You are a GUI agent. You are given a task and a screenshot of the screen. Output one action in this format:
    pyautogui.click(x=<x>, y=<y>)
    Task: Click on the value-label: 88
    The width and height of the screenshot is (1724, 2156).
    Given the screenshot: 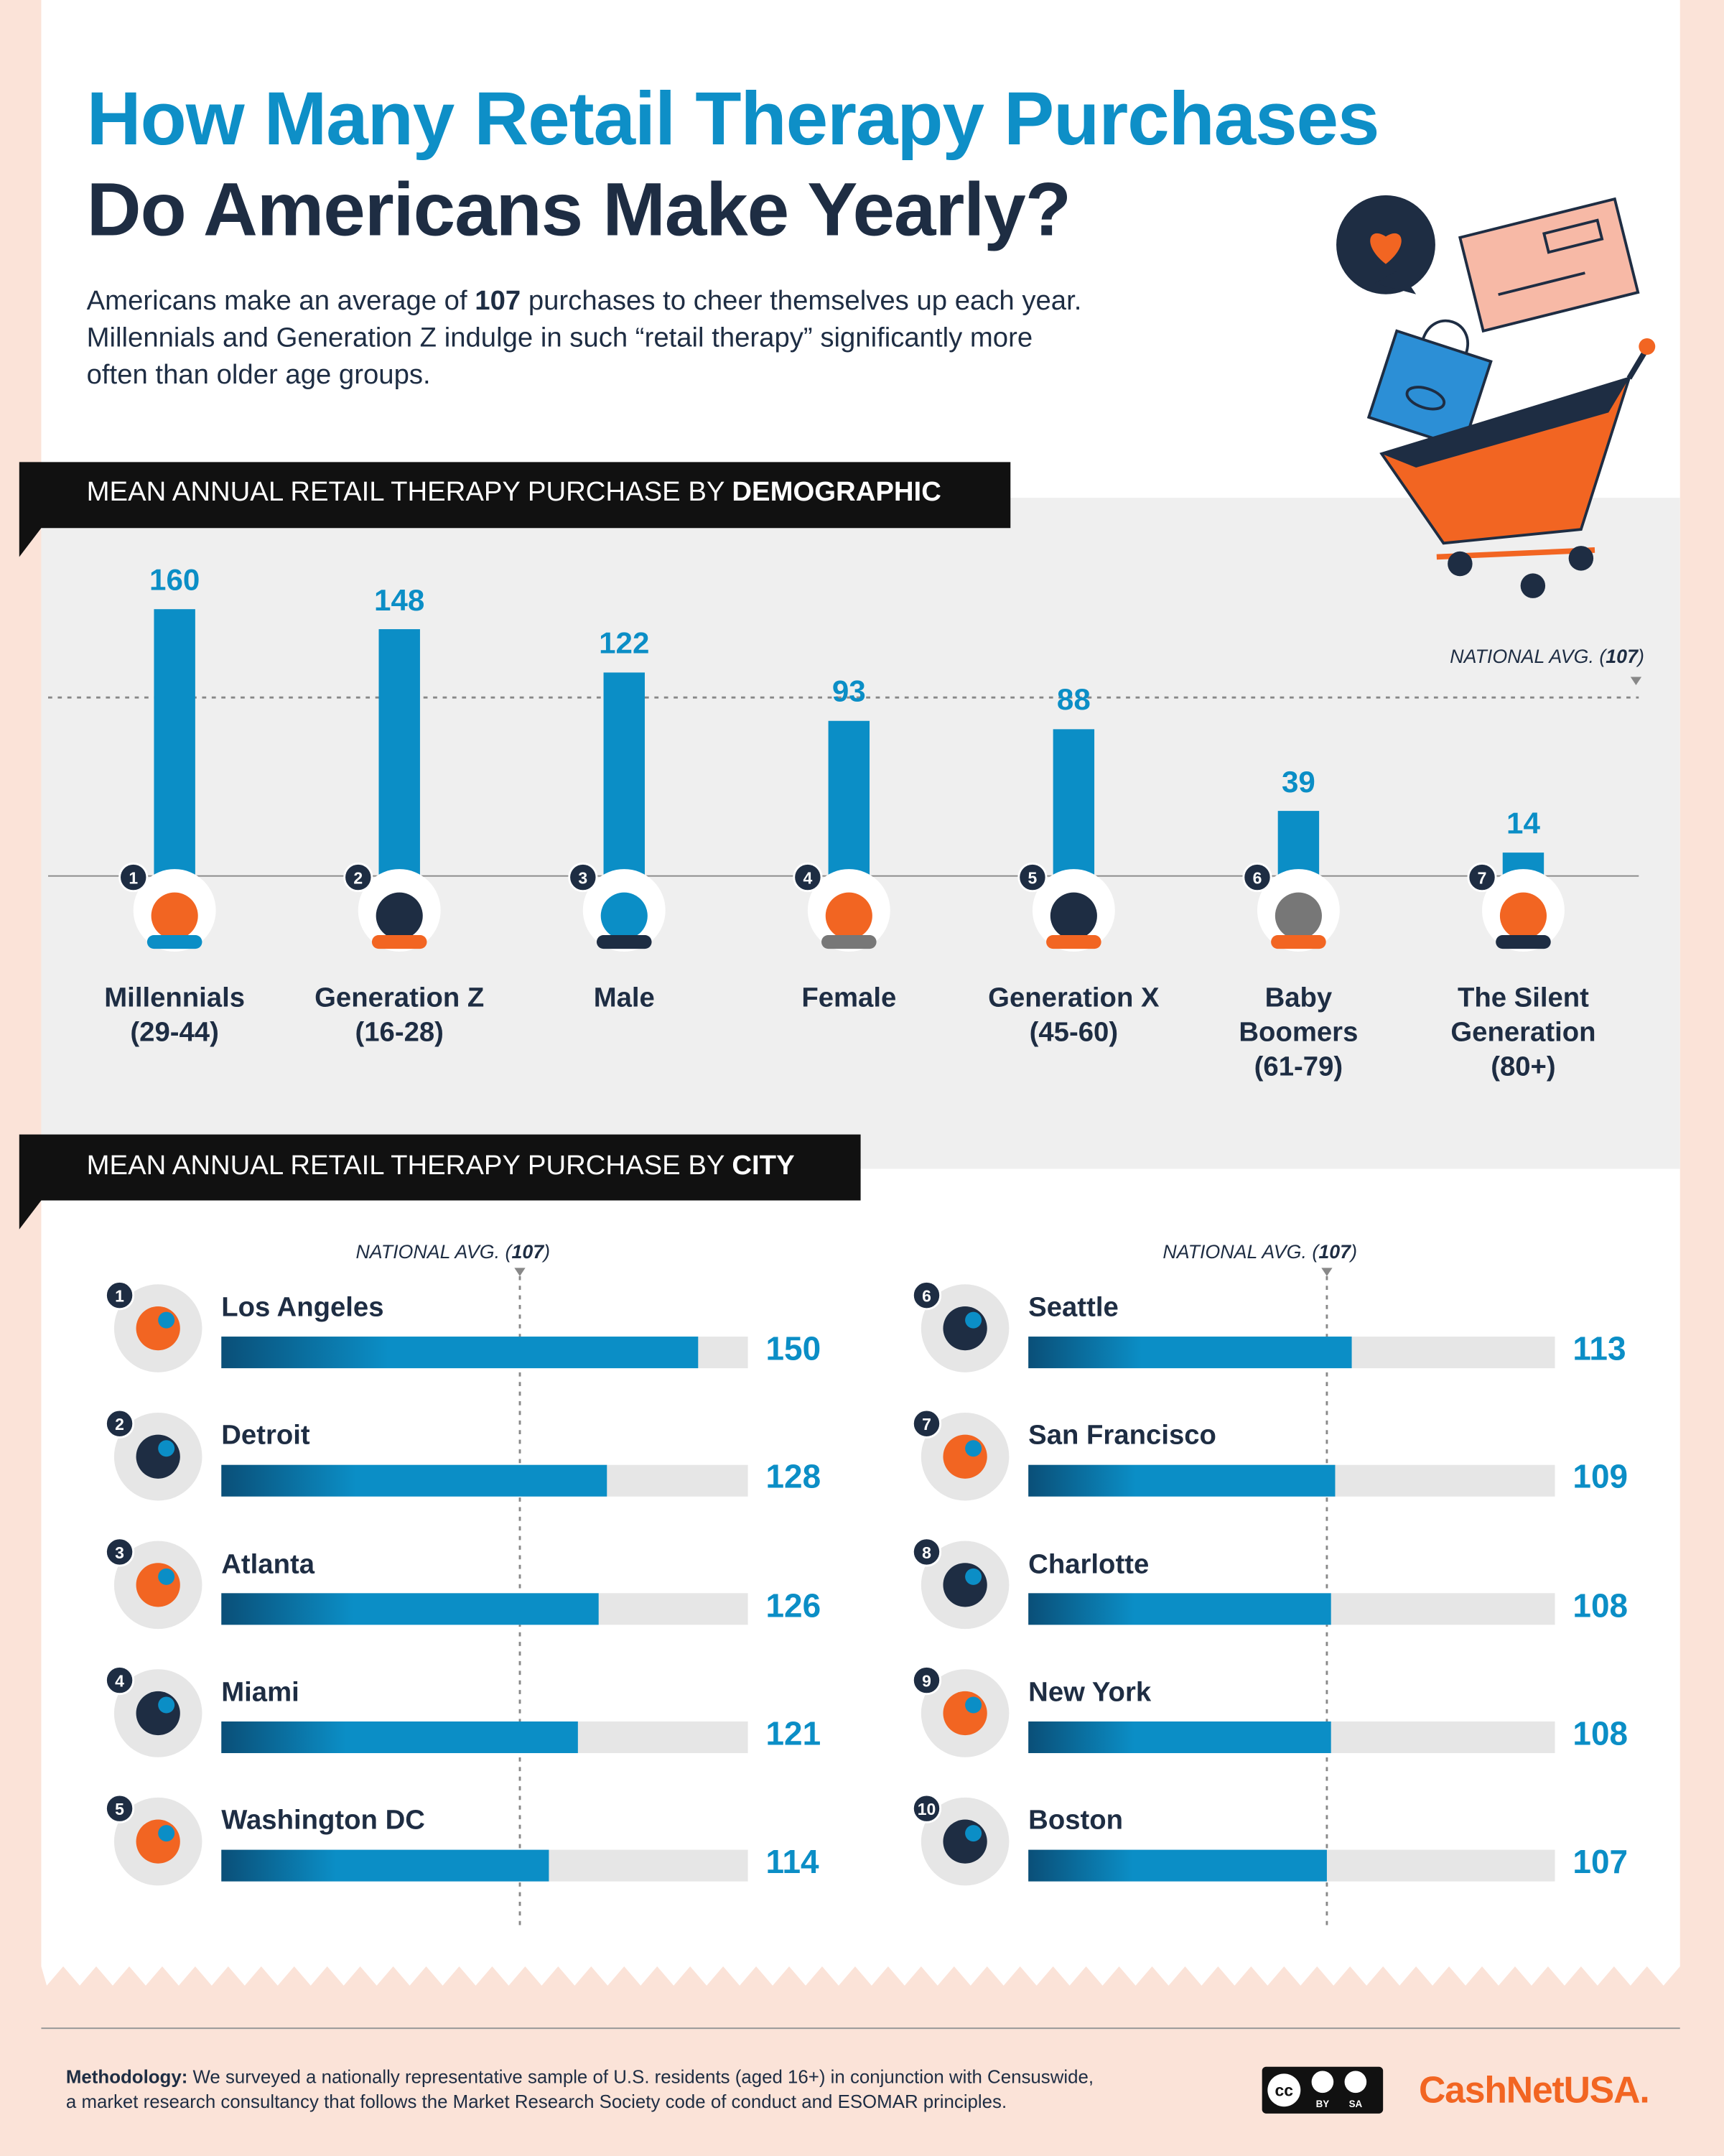 What is the action you would take?
    pyautogui.click(x=1073, y=699)
    